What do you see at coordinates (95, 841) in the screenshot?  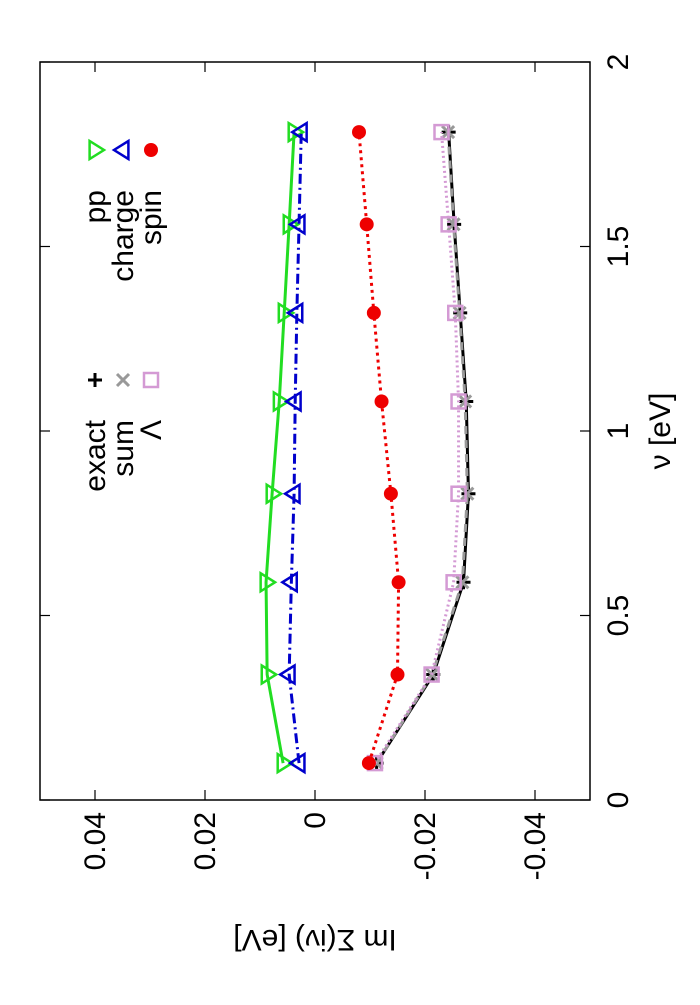 I see `y-tick-label: 0.04` at bounding box center [95, 841].